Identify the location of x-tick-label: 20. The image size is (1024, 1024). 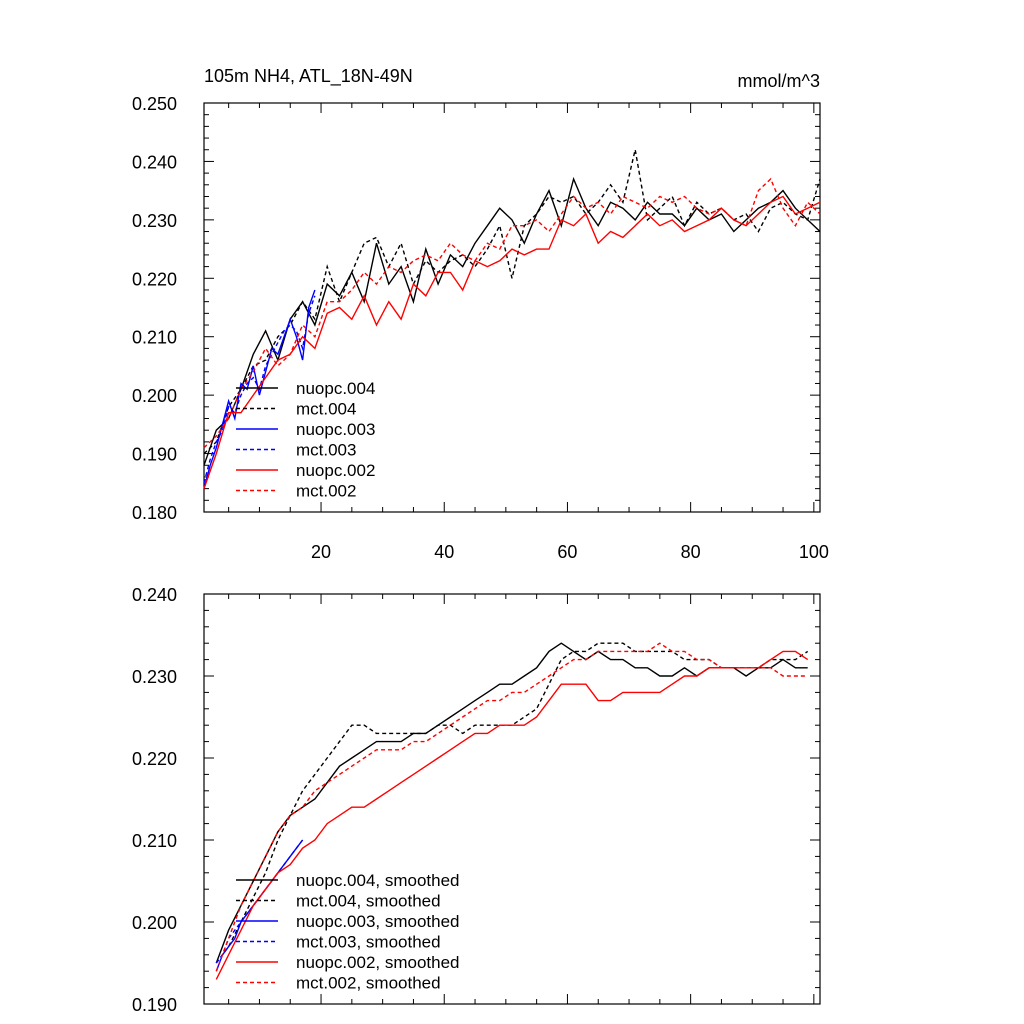
(321, 552).